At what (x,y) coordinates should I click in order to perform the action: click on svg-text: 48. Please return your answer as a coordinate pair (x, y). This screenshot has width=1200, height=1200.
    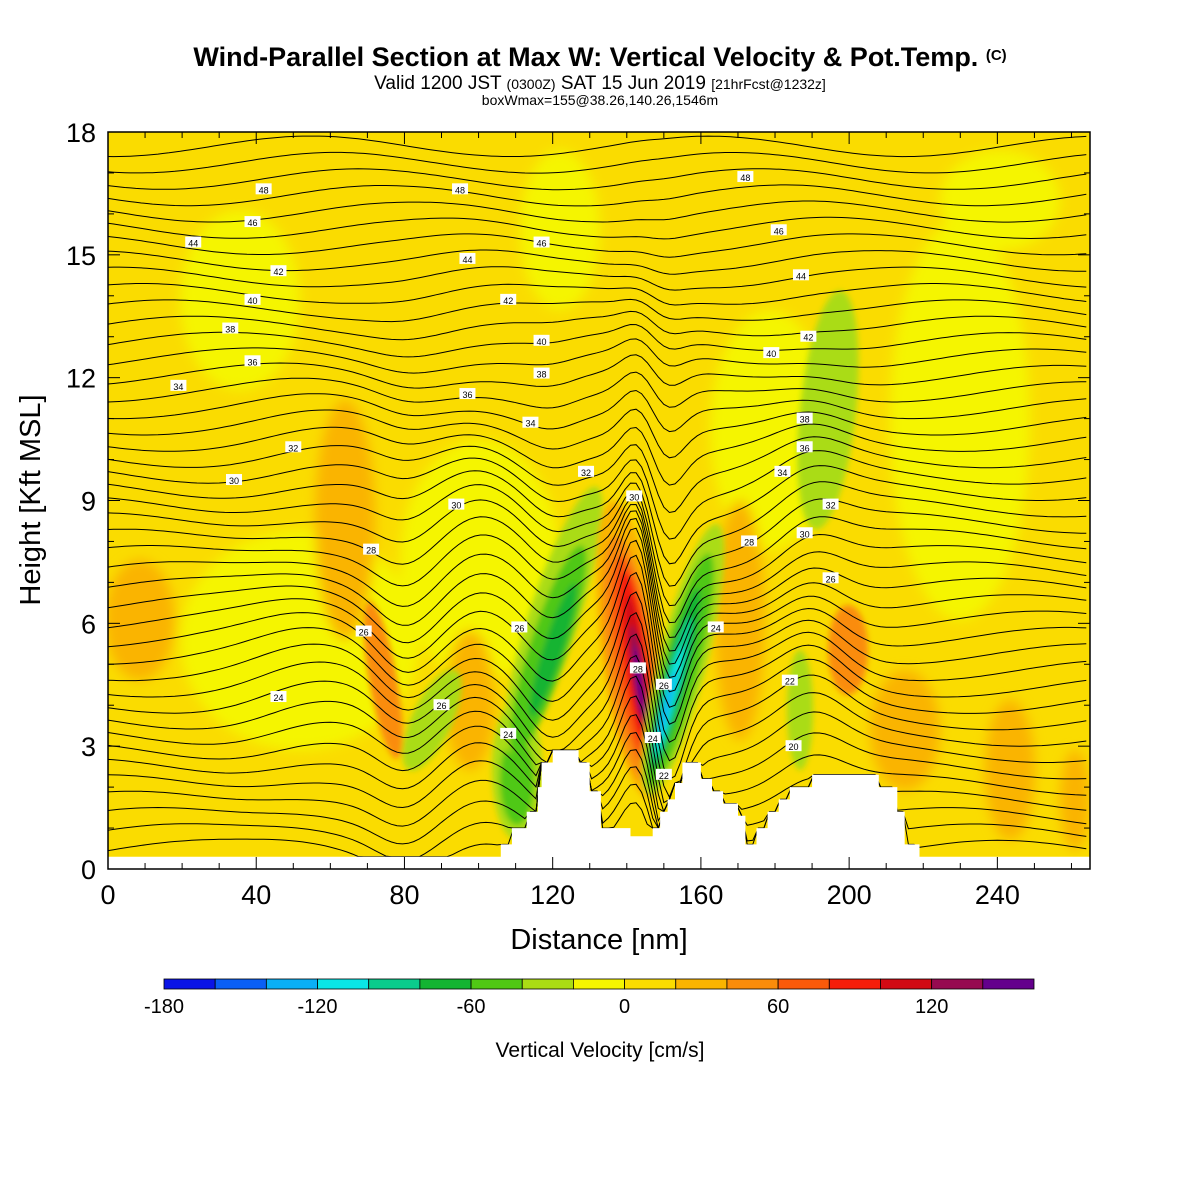
    Looking at the image, I should click on (745, 178).